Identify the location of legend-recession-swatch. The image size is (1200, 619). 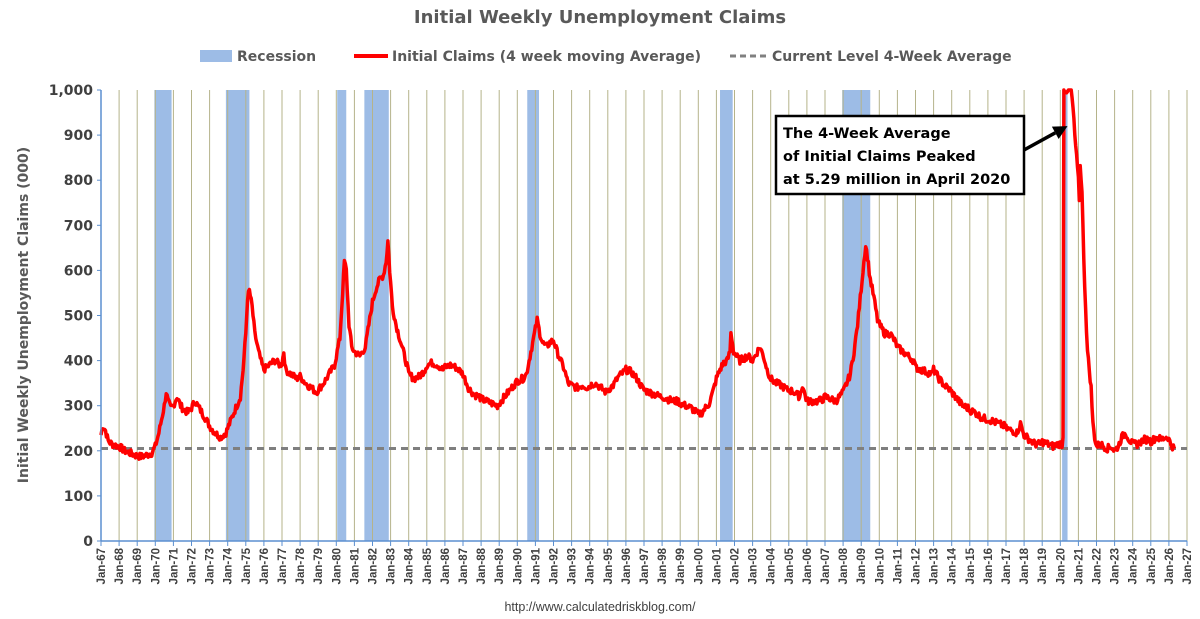
(216, 56).